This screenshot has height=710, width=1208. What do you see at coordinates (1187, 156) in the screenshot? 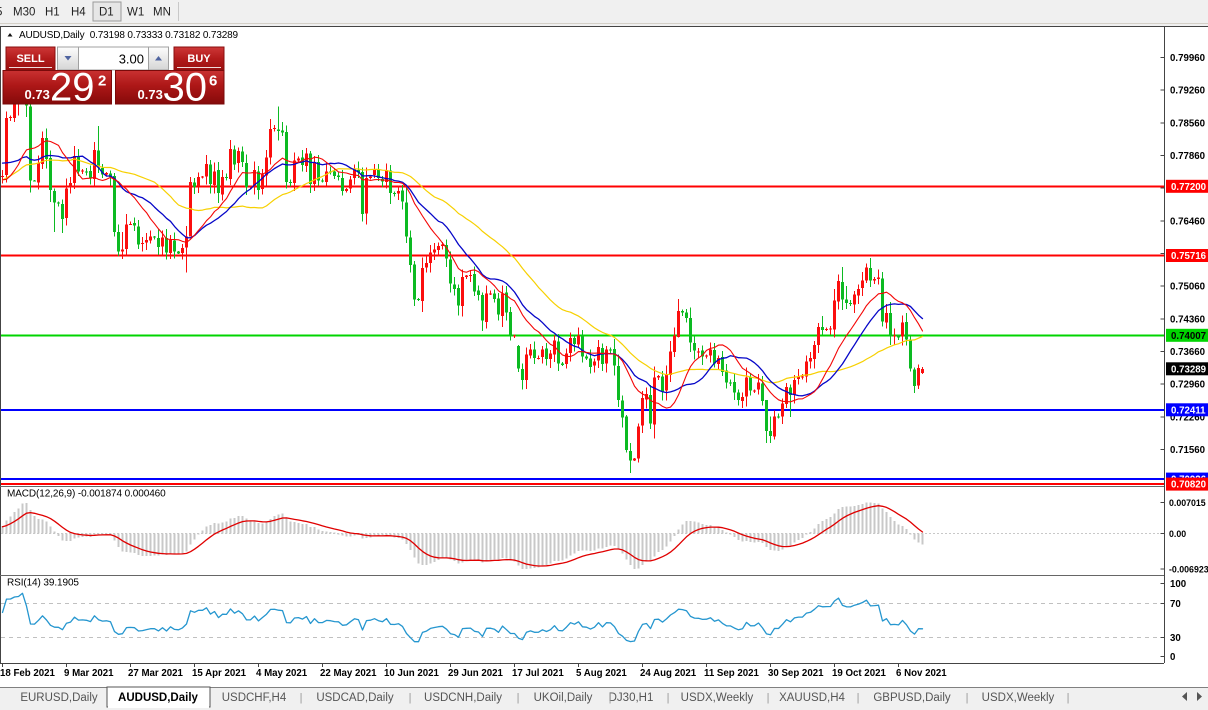
I see `svg-text: 0.77860` at bounding box center [1187, 156].